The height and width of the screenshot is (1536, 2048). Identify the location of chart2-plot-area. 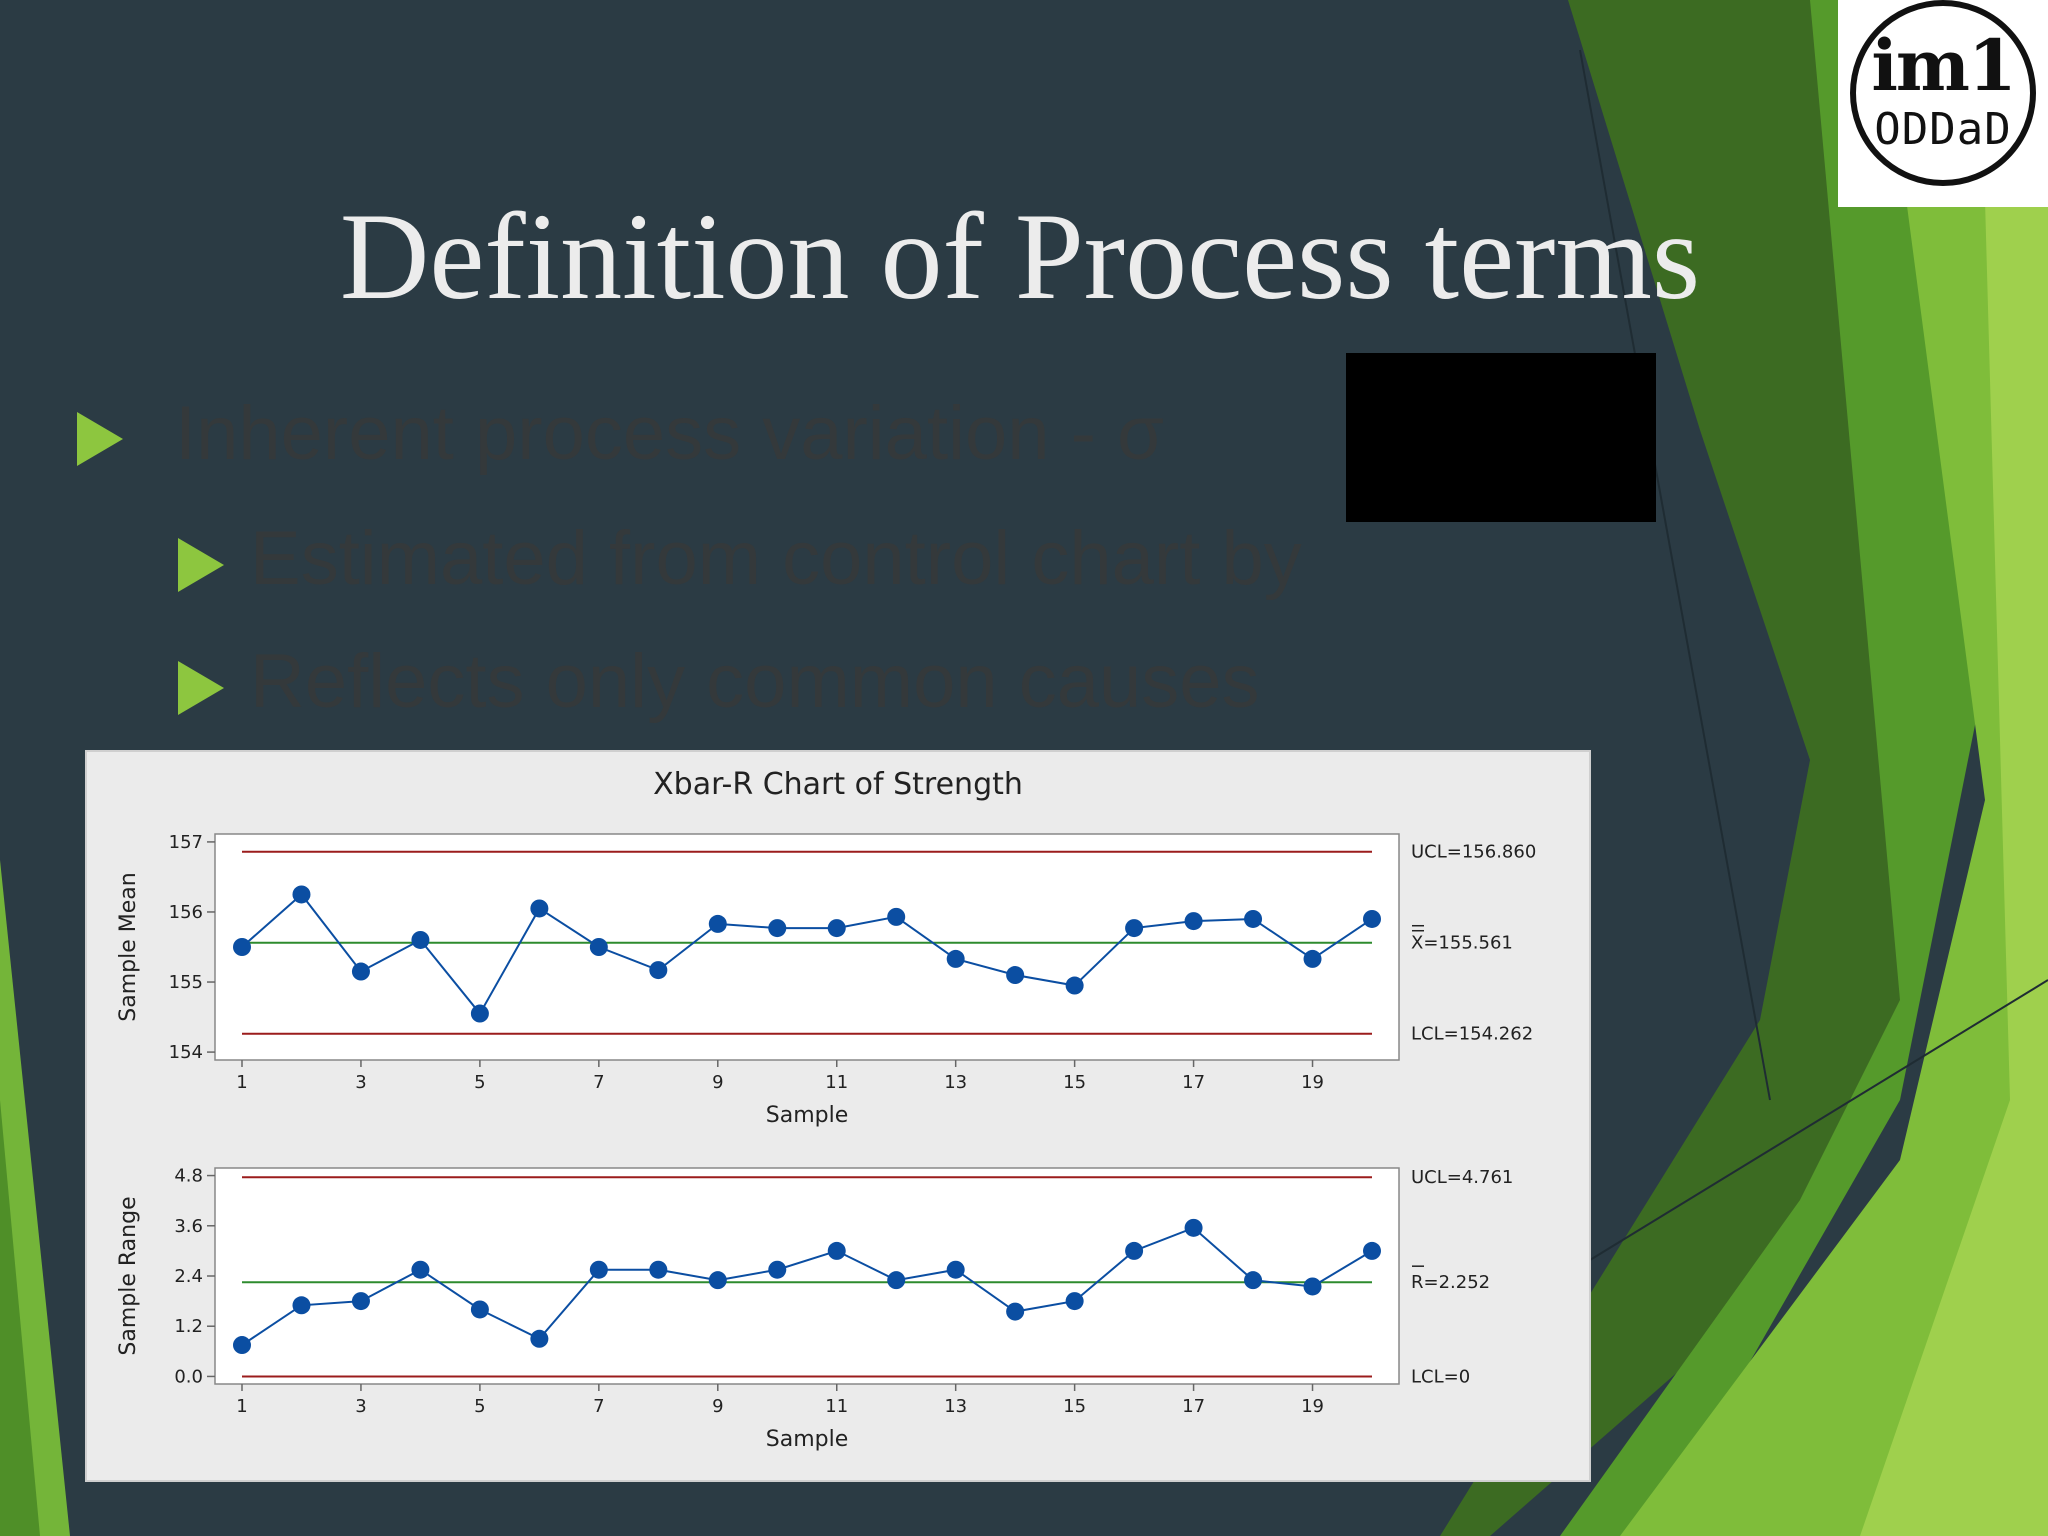
(807, 1276).